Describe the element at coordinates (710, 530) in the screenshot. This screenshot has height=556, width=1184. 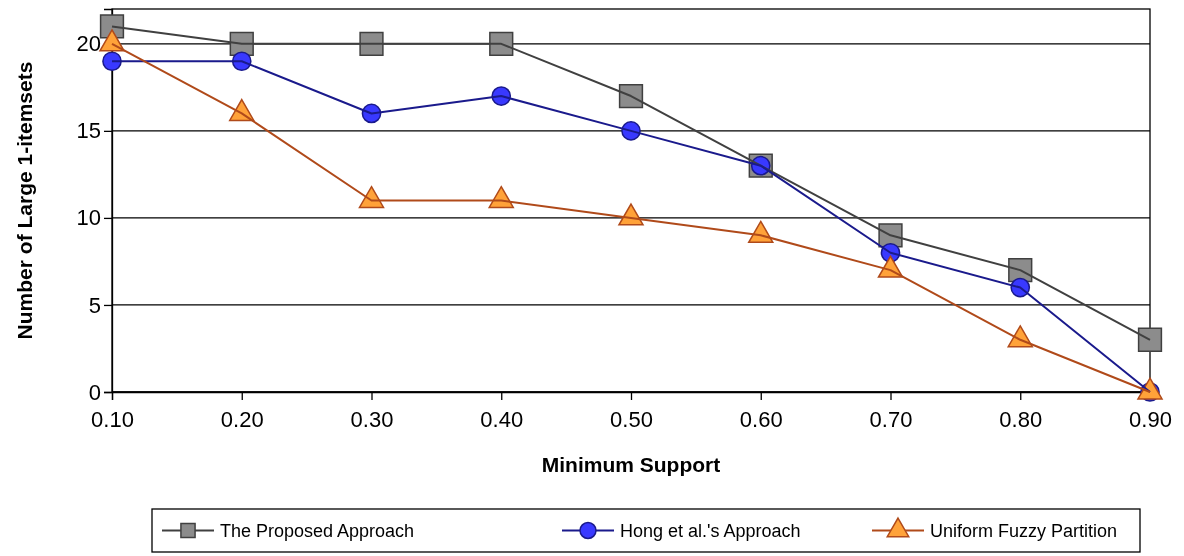
I see `legend-label: Hong et al.'s Approach` at that location.